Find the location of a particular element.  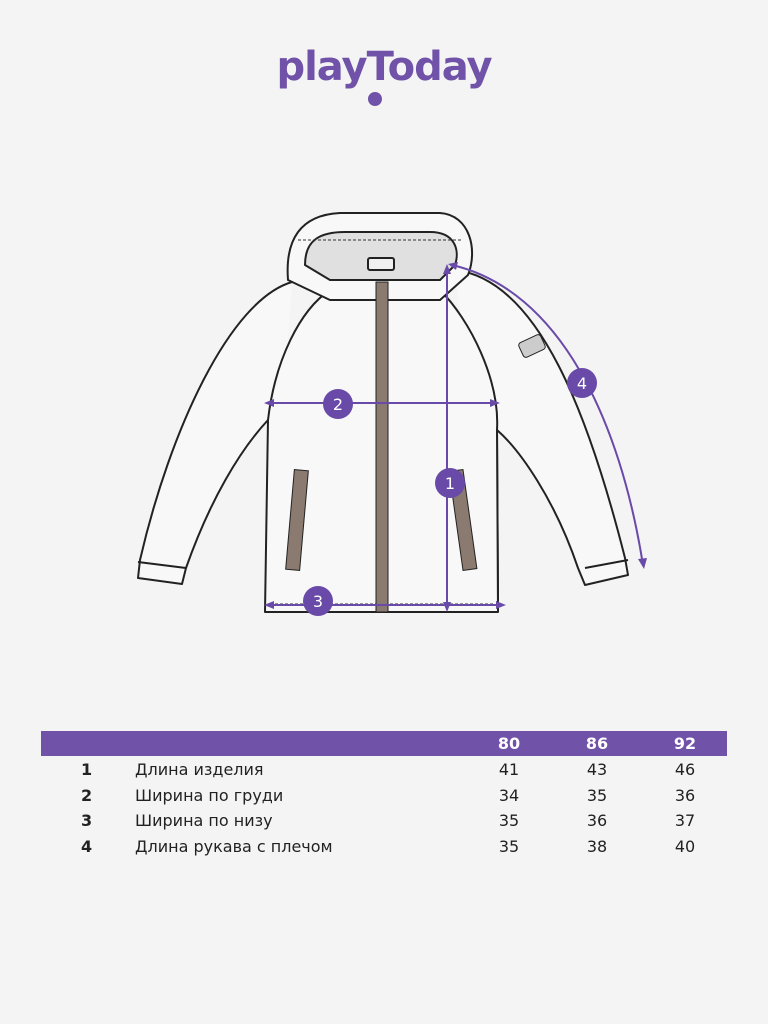

size-header: 86 is located at coordinates (597, 743).